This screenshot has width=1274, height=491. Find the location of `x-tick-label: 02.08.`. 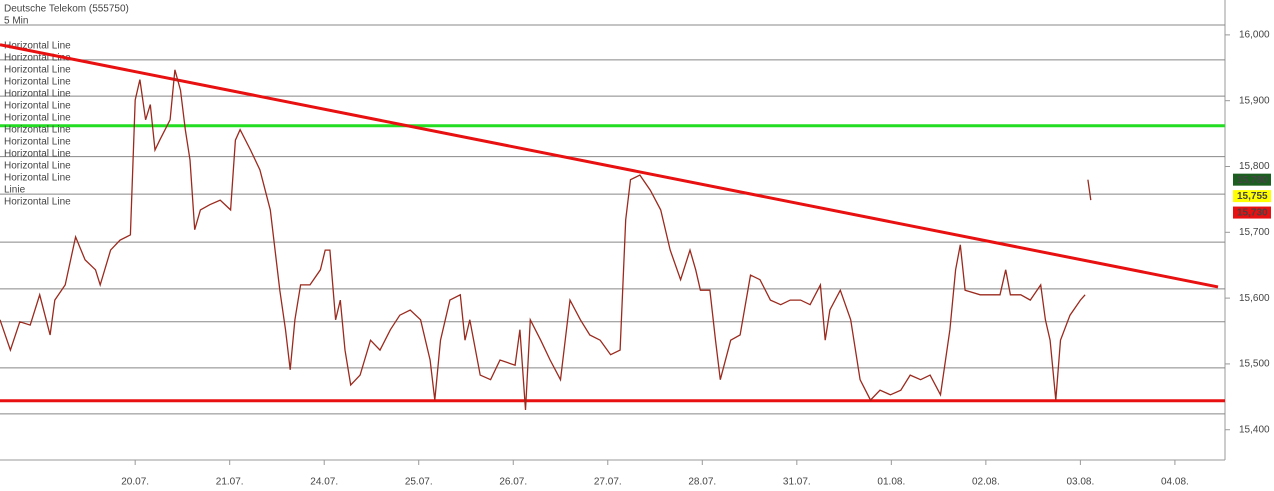

x-tick-label: 02.08. is located at coordinates (986, 482).